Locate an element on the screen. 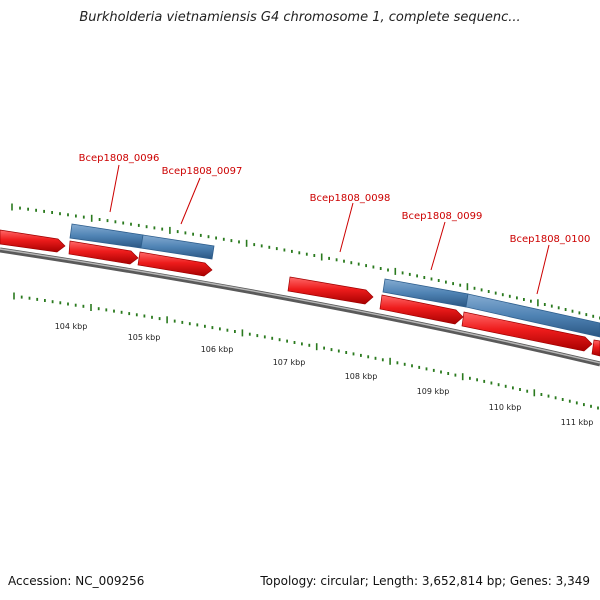 The width and height of the screenshot is (600, 600). scale-label-110: 110 kbp is located at coordinates (505, 407).